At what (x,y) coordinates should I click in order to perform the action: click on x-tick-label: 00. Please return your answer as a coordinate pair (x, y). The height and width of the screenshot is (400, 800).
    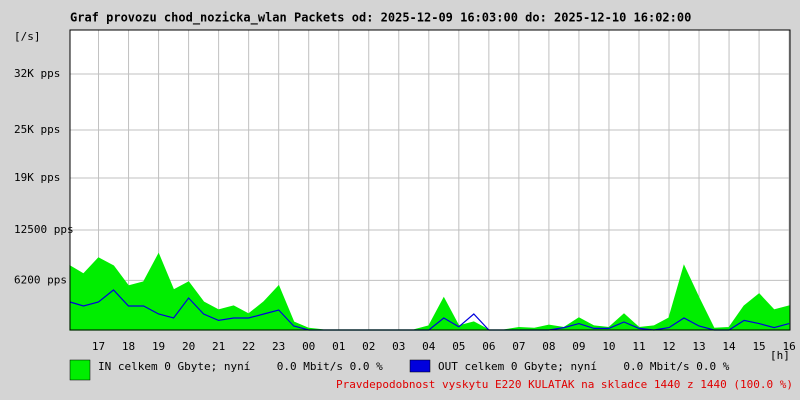
    Looking at the image, I should click on (308, 346).